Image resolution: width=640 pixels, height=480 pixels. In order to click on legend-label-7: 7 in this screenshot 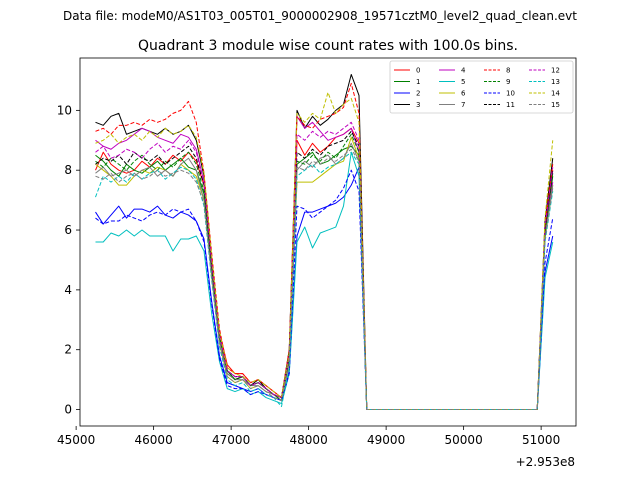, I will do `click(463, 105)`.